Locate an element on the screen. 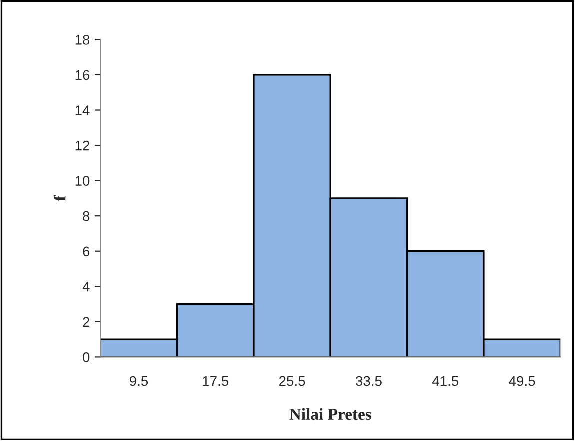 This screenshot has height=441, width=575. x-tick-label: 41.5 is located at coordinates (445, 381).